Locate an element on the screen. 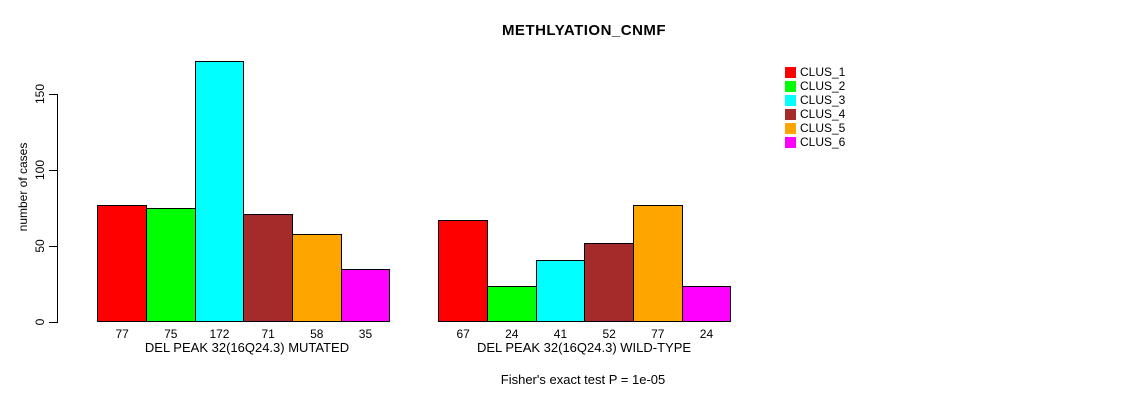 The width and height of the screenshot is (1140, 400). bar-clus_1-group1 is located at coordinates (122, 263).